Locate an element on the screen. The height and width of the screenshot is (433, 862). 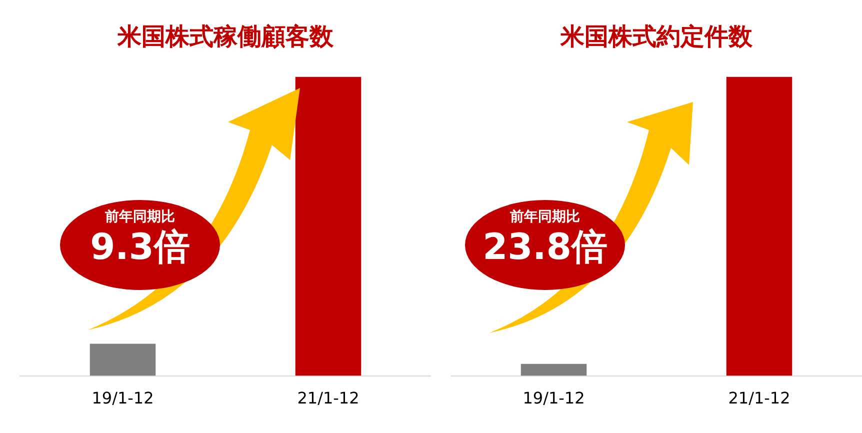
chart-title: 米国株式約定件数 is located at coordinates (657, 36).